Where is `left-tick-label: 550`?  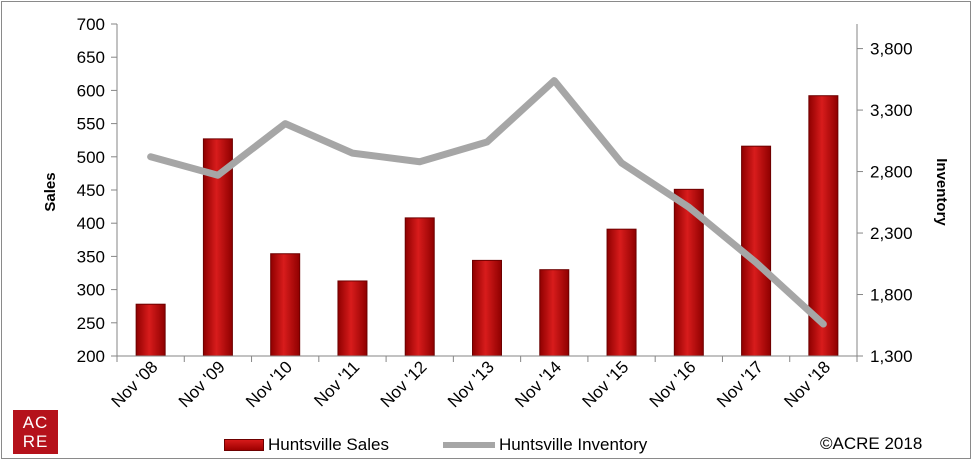 left-tick-label: 550 is located at coordinates (91, 124).